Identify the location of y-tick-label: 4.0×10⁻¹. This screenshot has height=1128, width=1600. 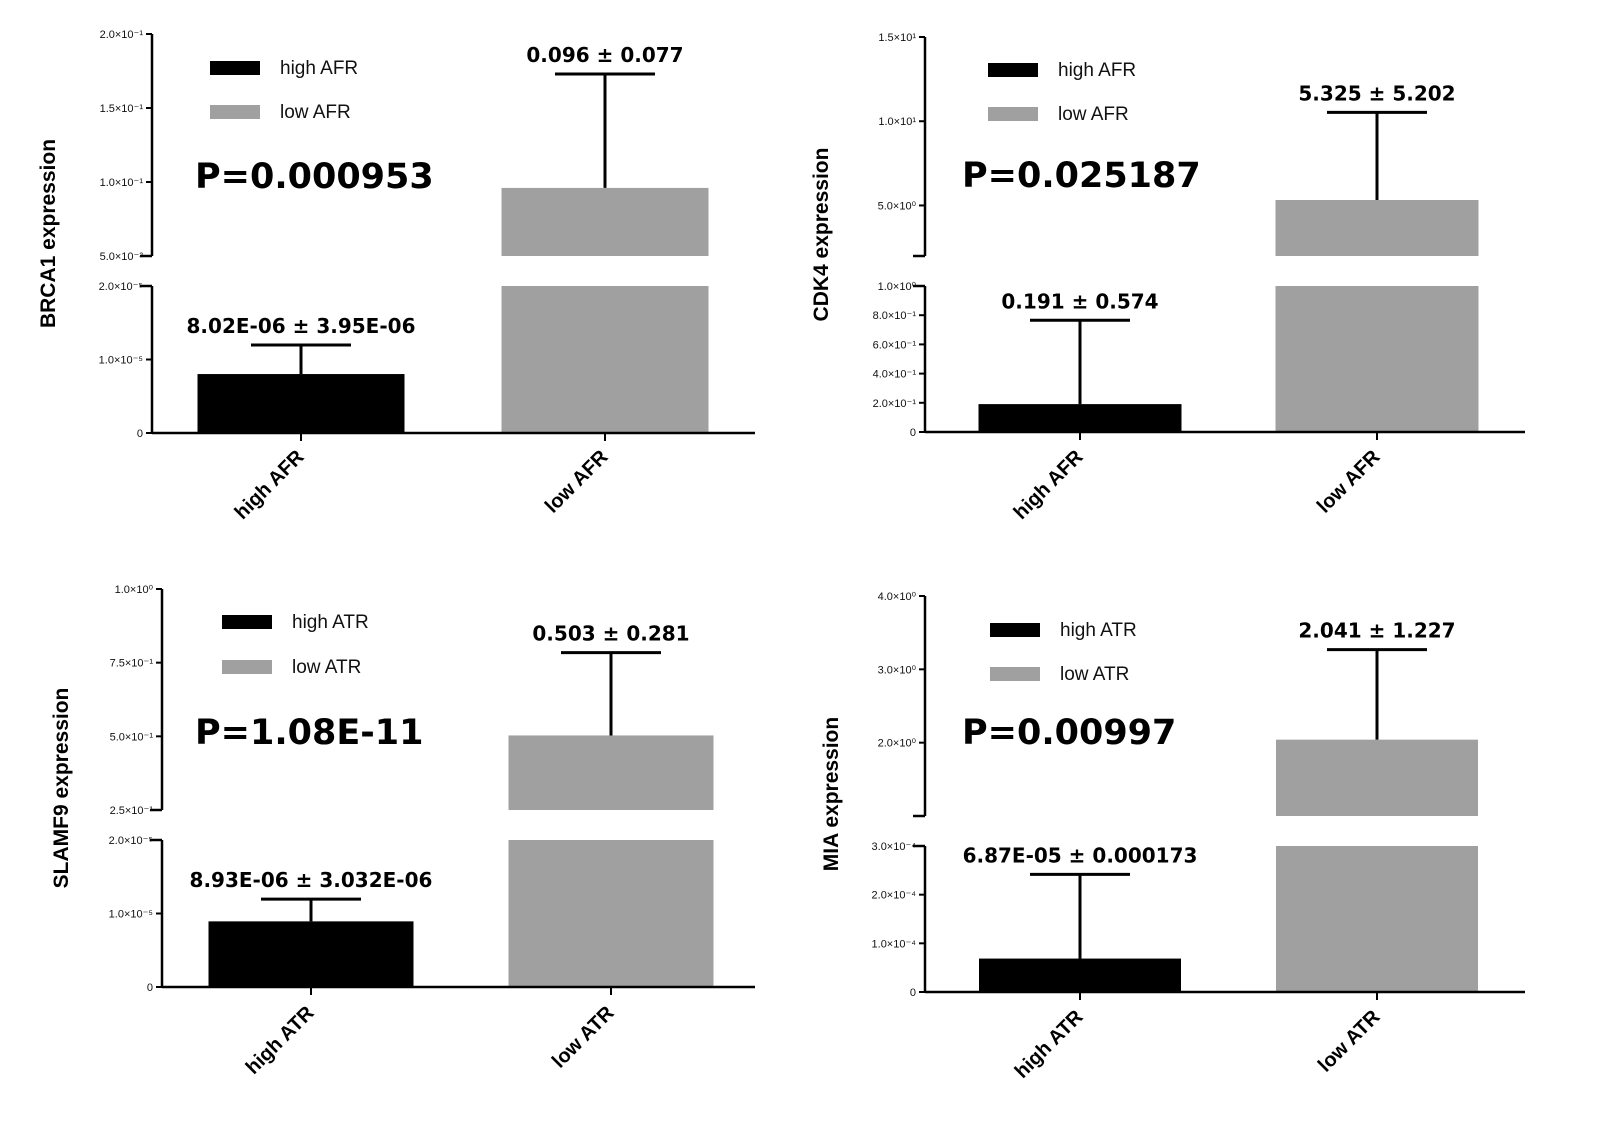
(895, 375).